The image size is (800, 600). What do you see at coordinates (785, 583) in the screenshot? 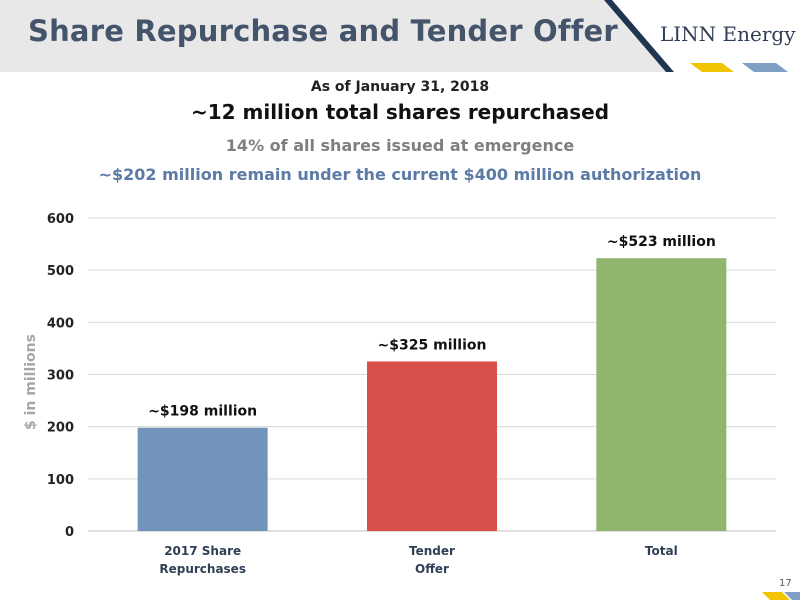
I see `page-number: 17` at bounding box center [785, 583].